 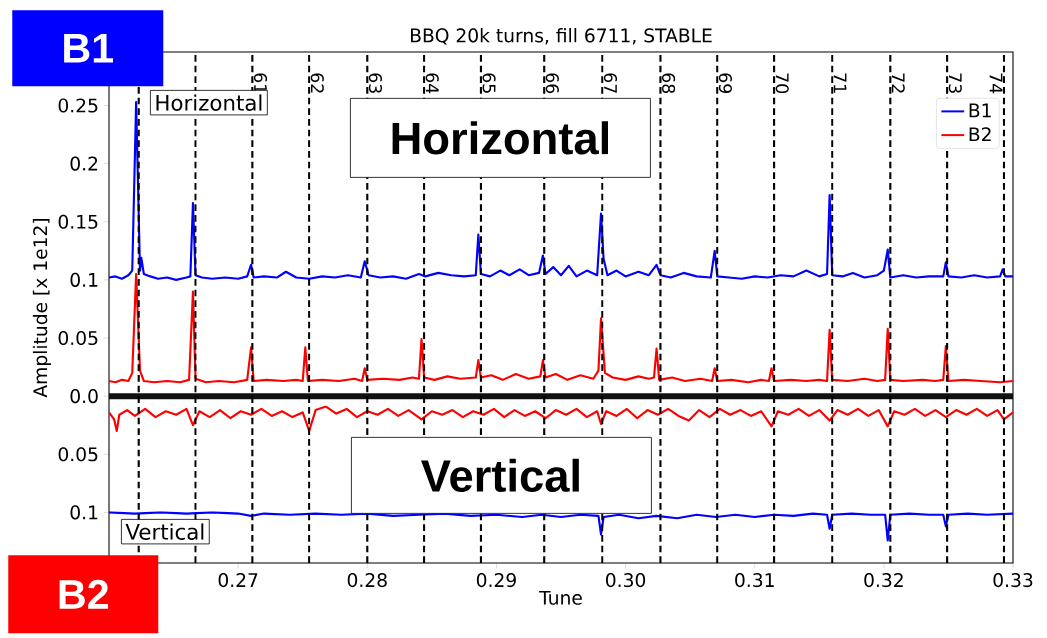 What do you see at coordinates (84, 594) in the screenshot?
I see `text: B2` at bounding box center [84, 594].